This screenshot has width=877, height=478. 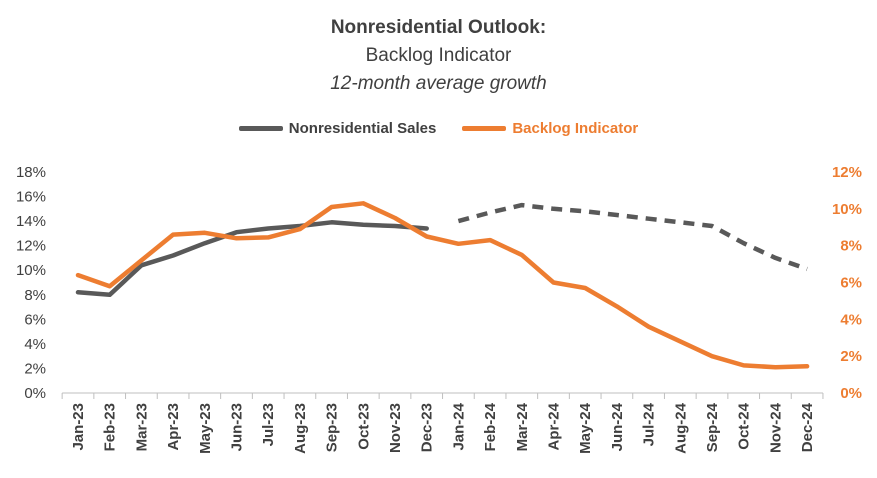 I want to click on y-left-tick-label: 4%, so click(x=35, y=344).